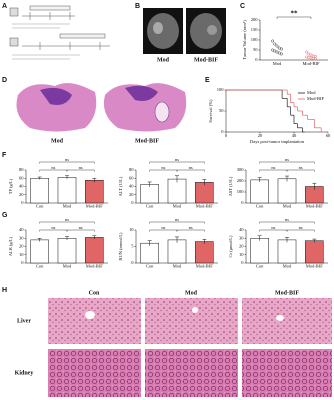  Describe the element at coordinates (242, 6) in the screenshot. I see `panel-label: C` at that location.